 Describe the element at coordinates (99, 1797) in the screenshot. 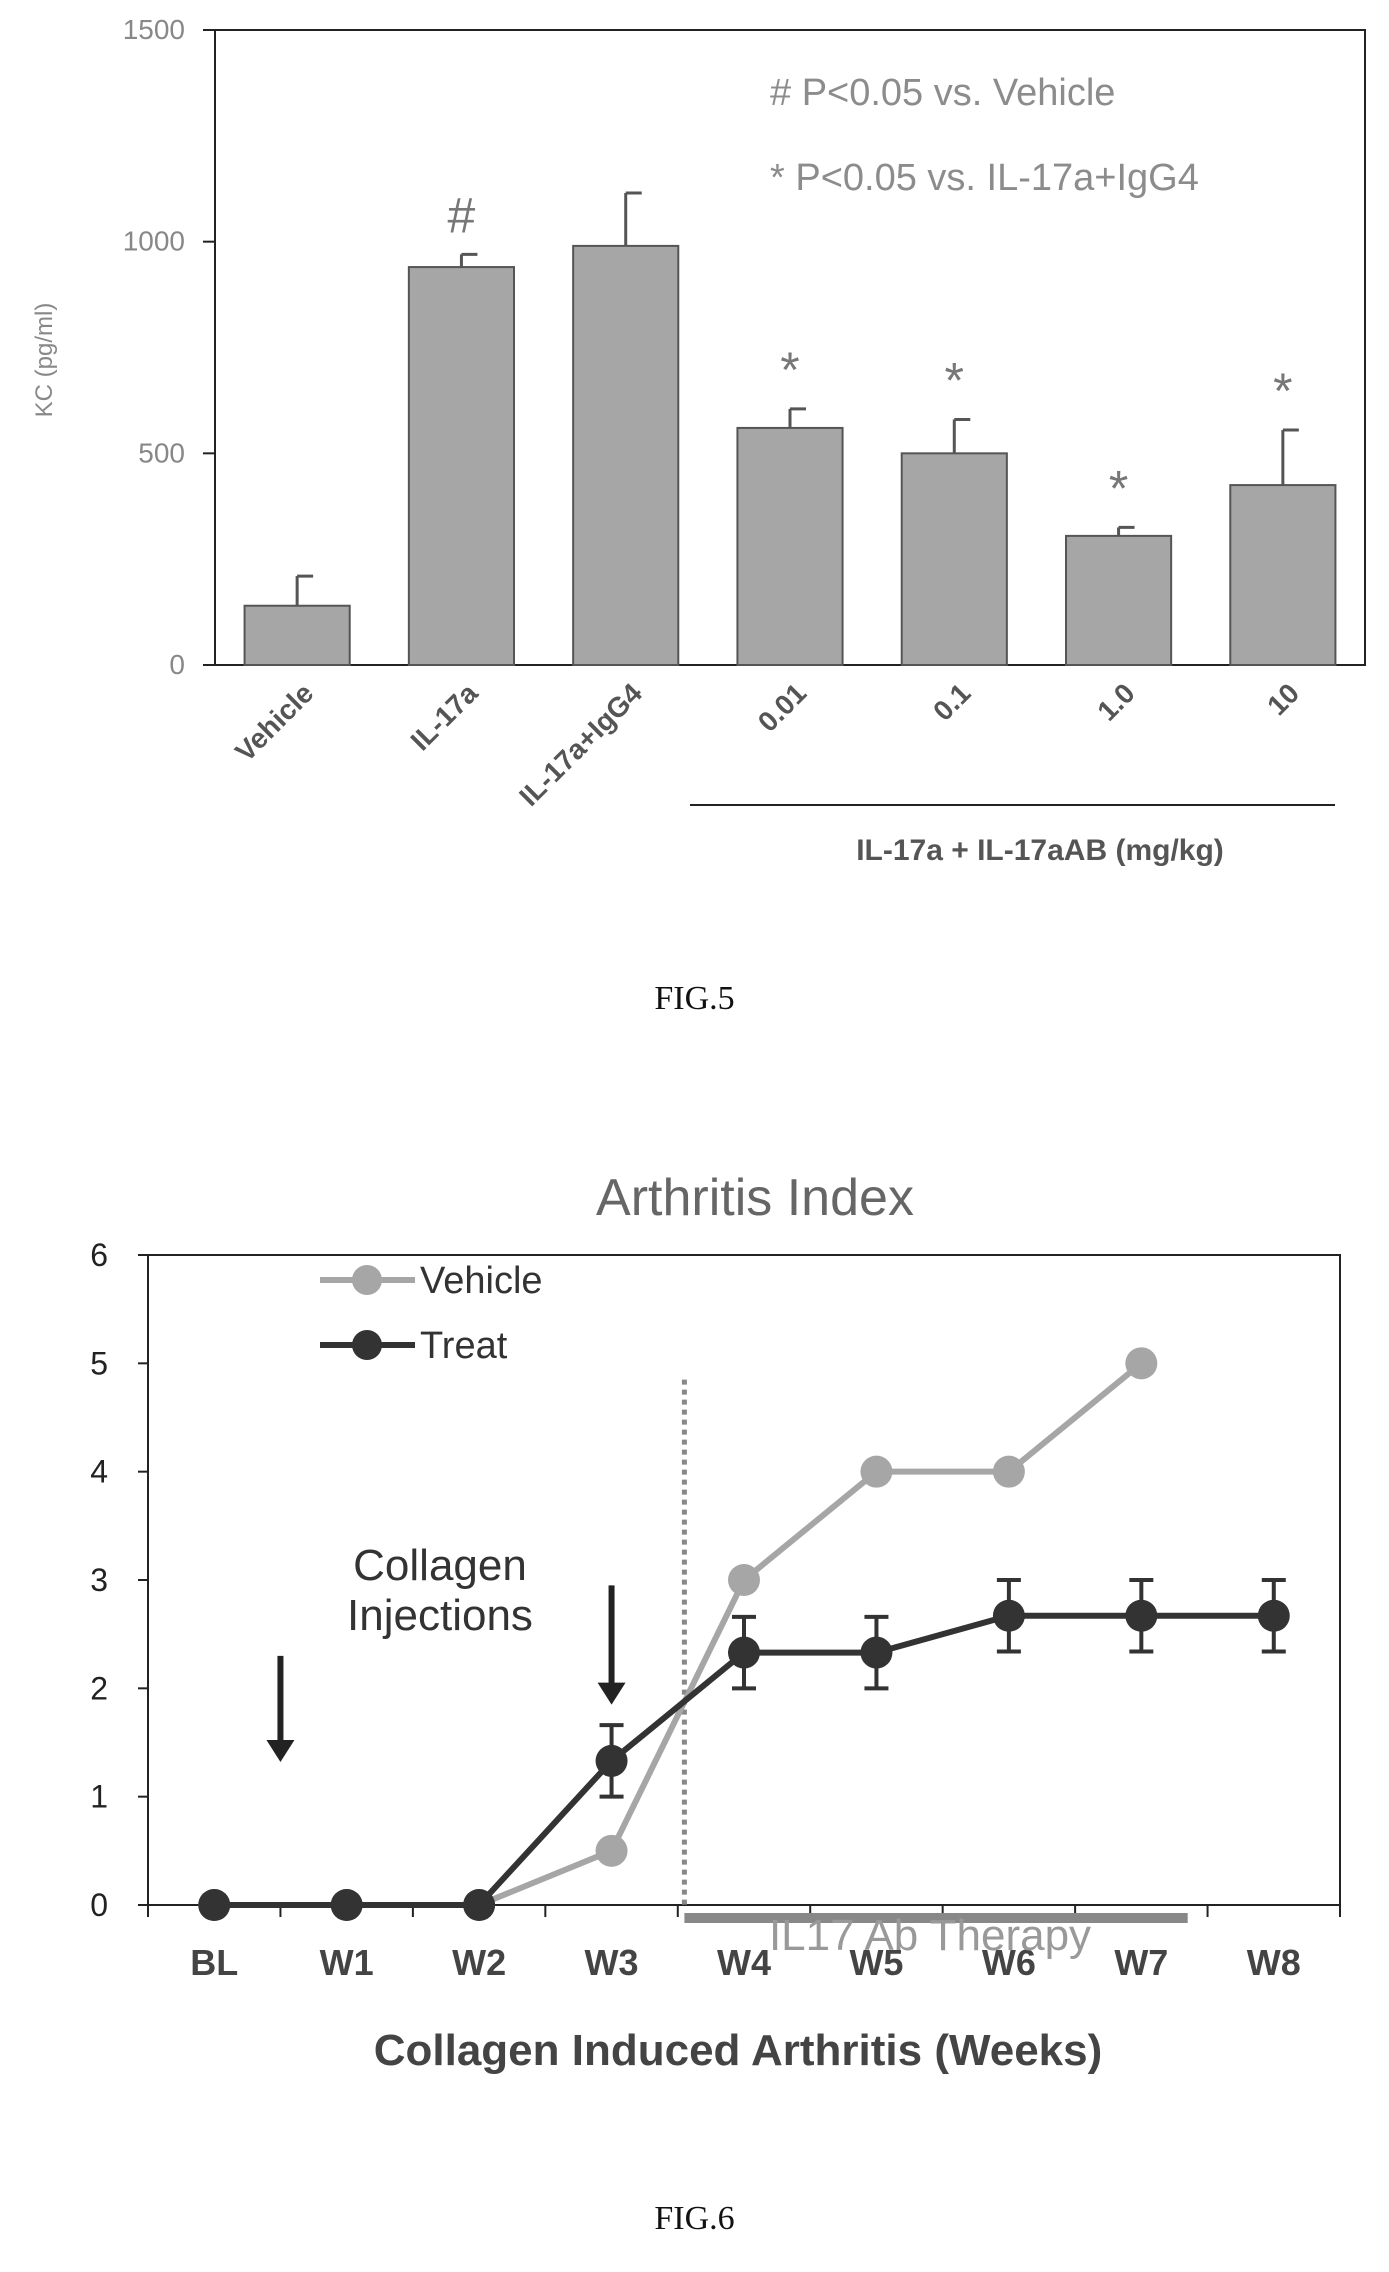

I see `fig6-y-tick-label: 1` at that location.